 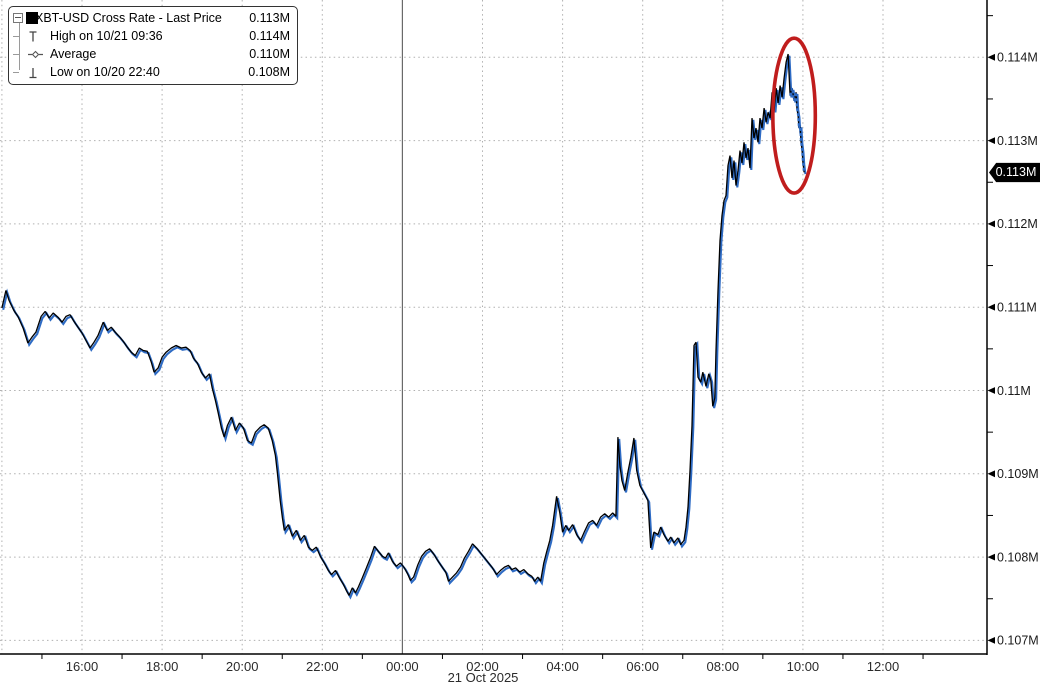 I want to click on x-tick-label: 08:00, so click(x=723, y=666).